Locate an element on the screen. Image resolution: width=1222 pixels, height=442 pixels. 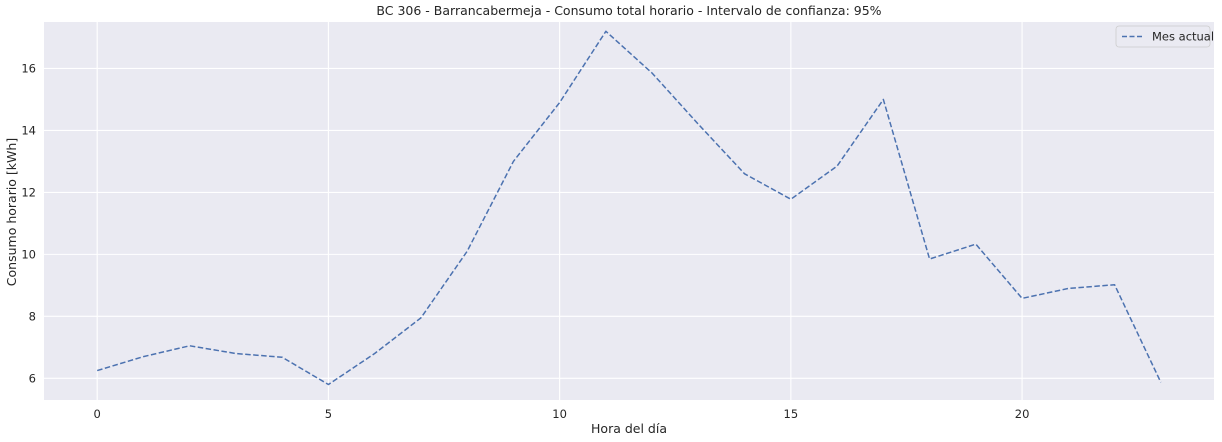
legend: Mes actual is located at coordinates (1164, 36).